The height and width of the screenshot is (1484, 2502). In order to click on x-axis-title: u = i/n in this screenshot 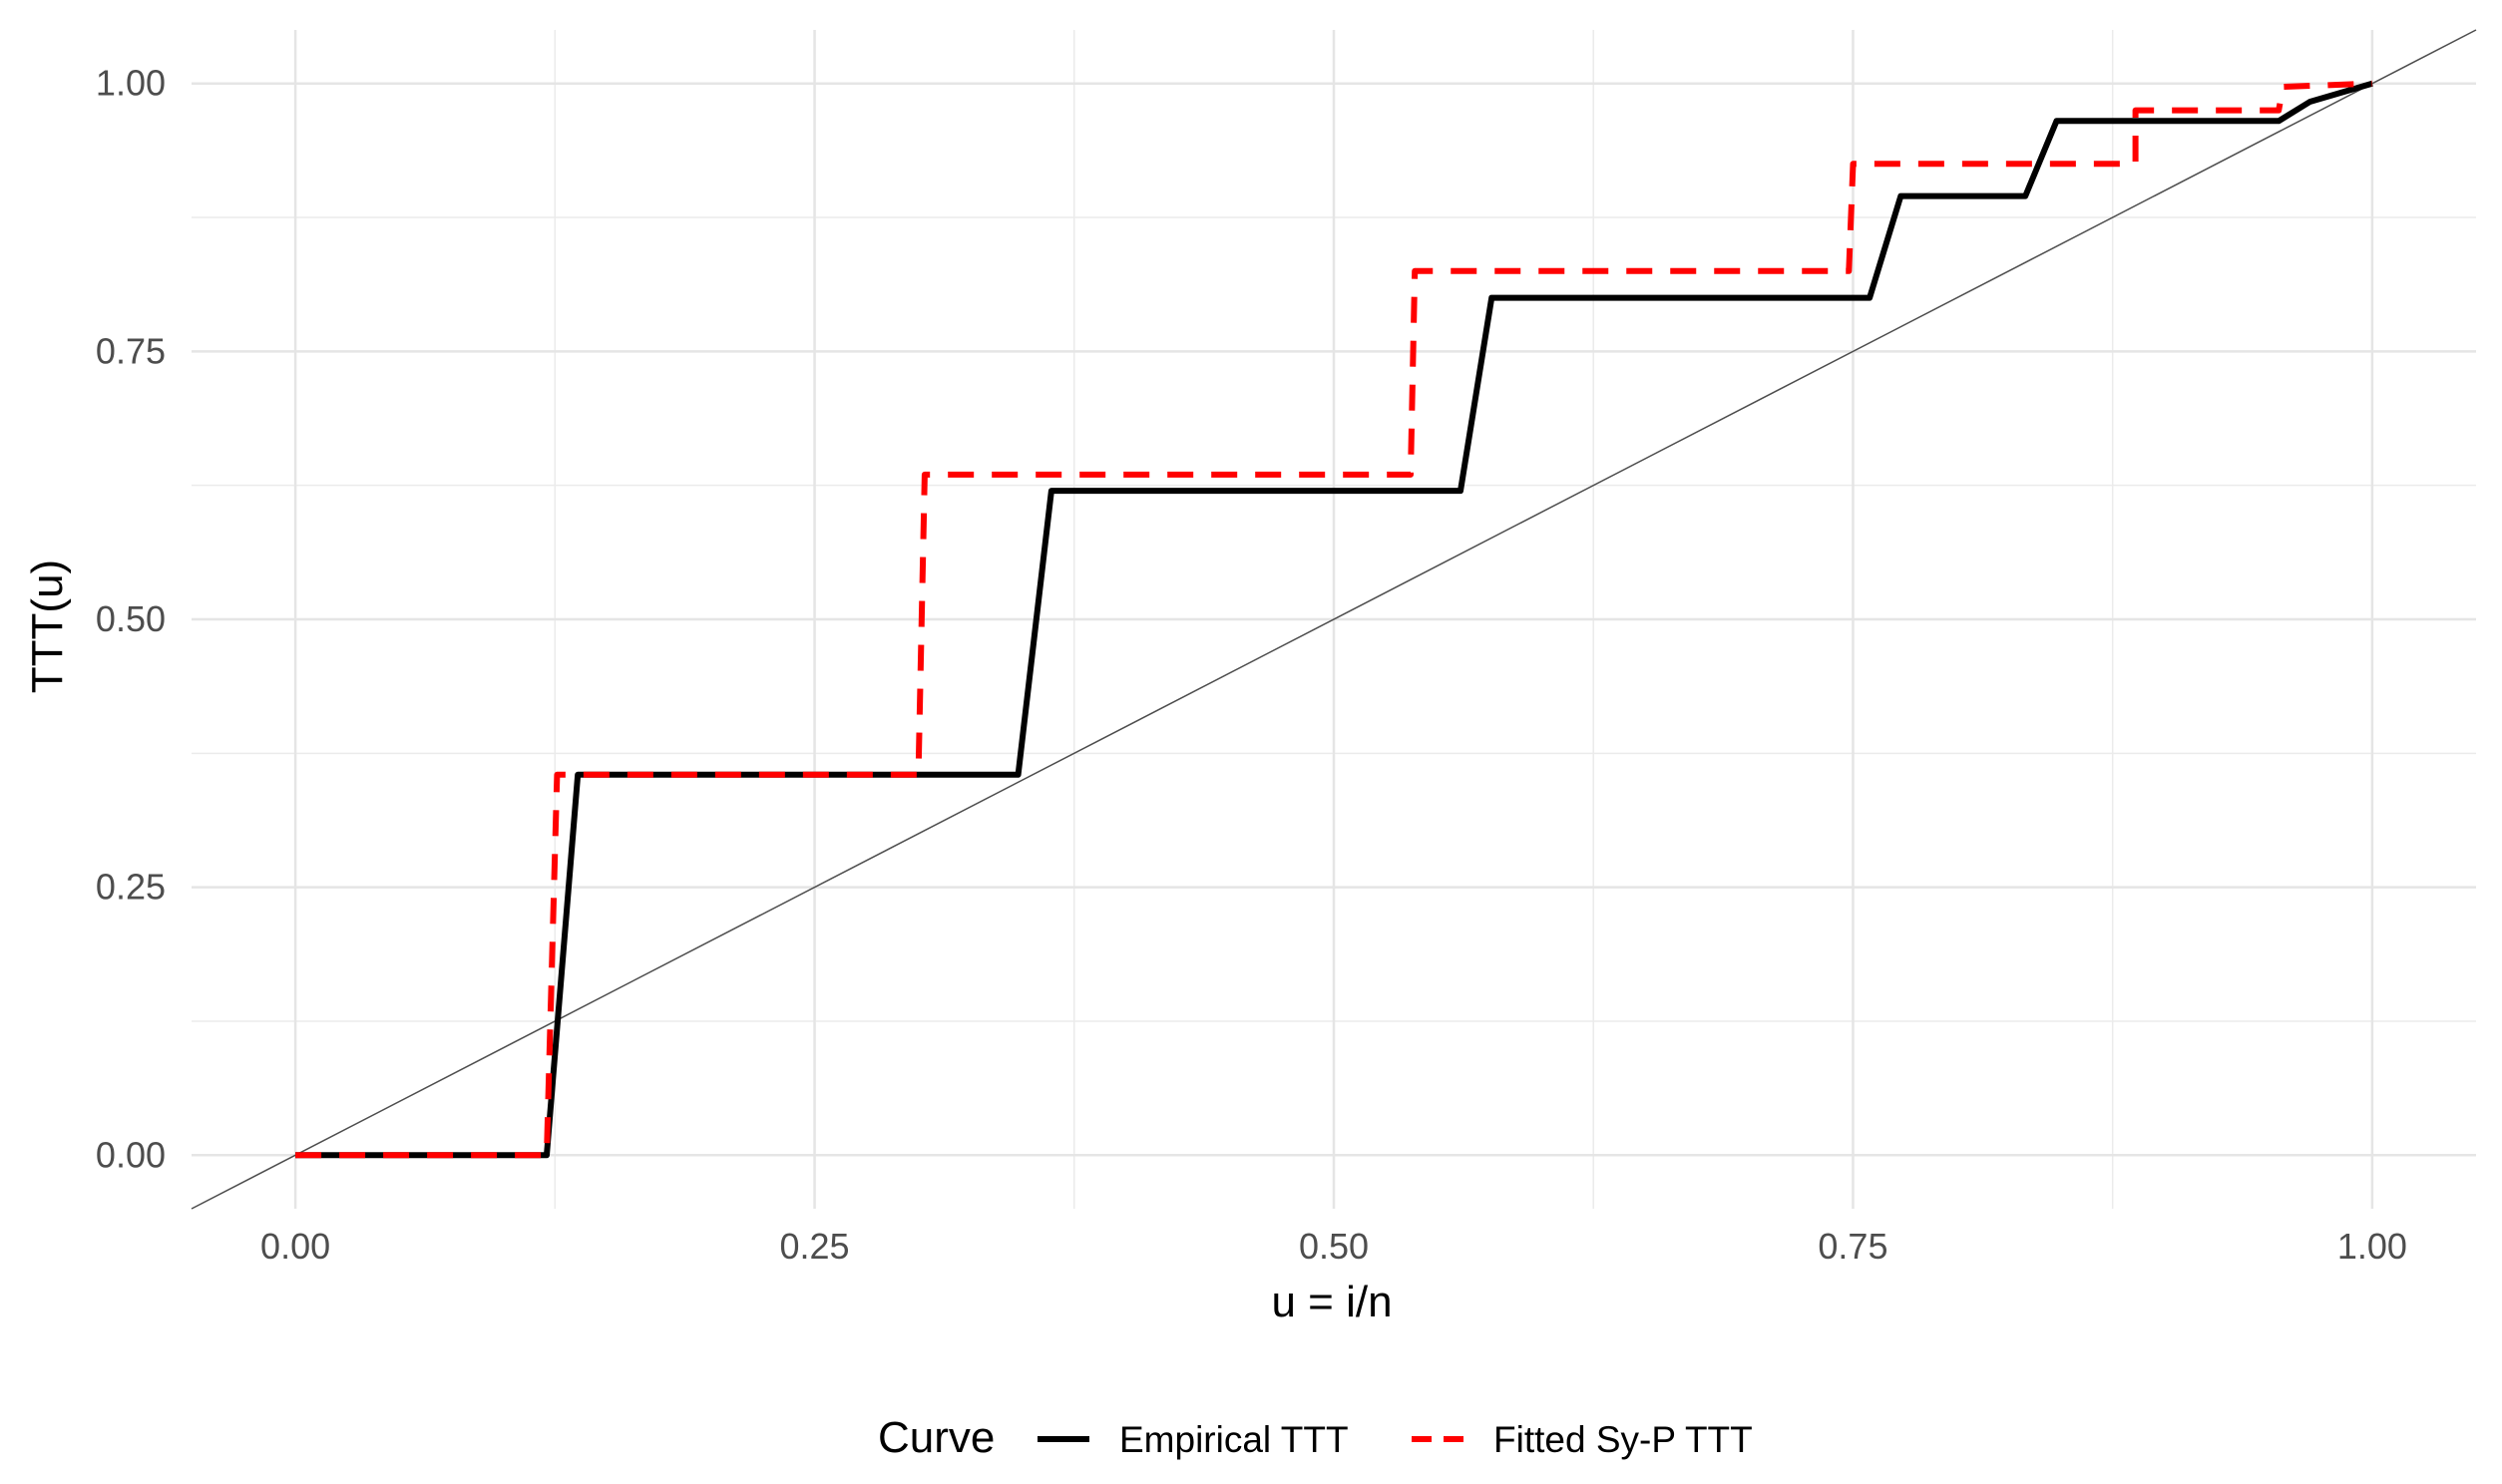, I will do `click(1331, 1302)`.